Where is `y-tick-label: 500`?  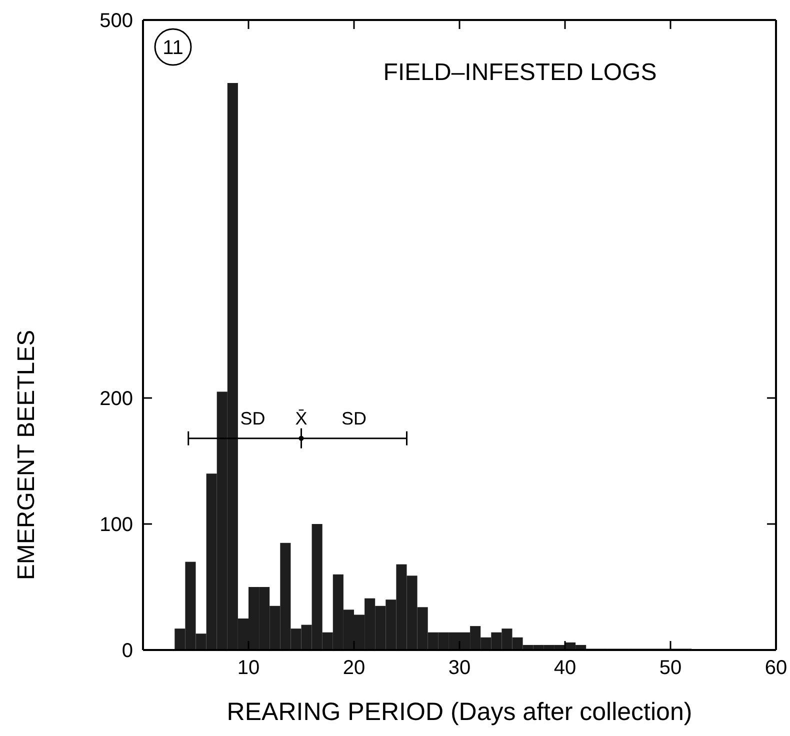
y-tick-label: 500 is located at coordinates (116, 21).